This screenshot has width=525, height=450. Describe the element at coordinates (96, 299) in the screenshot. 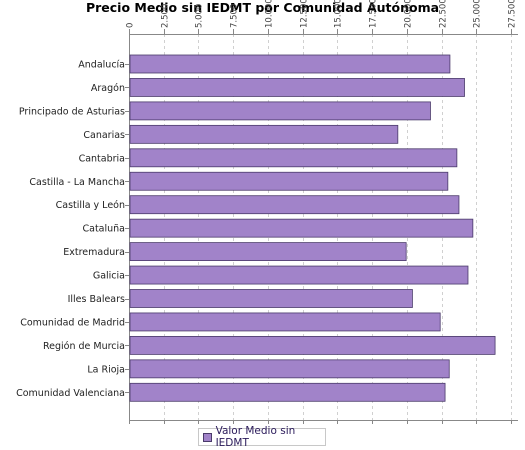

I see `category-label: Illes Balears` at that location.